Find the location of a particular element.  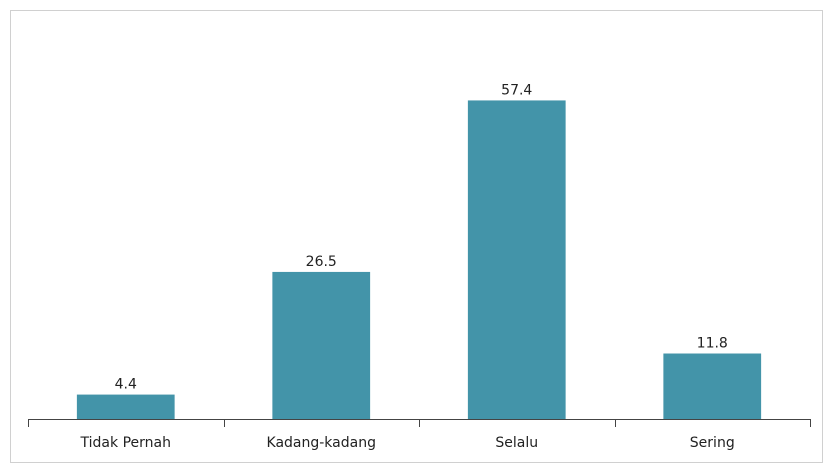

x-tick-label: Sering is located at coordinates (712, 443).